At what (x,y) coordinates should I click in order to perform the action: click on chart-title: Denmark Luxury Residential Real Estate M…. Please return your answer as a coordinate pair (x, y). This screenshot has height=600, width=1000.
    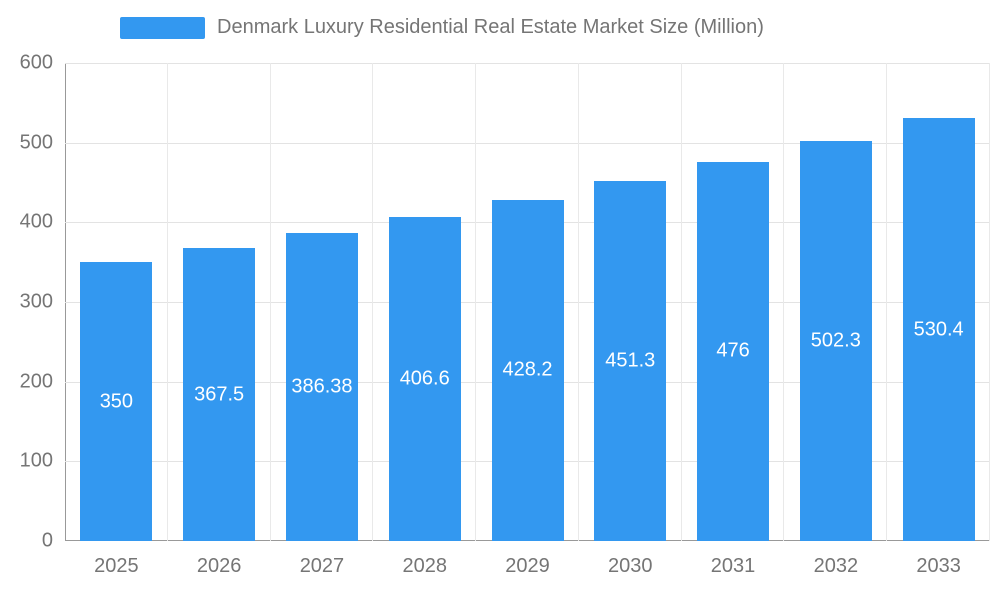
    Looking at the image, I should click on (490, 27).